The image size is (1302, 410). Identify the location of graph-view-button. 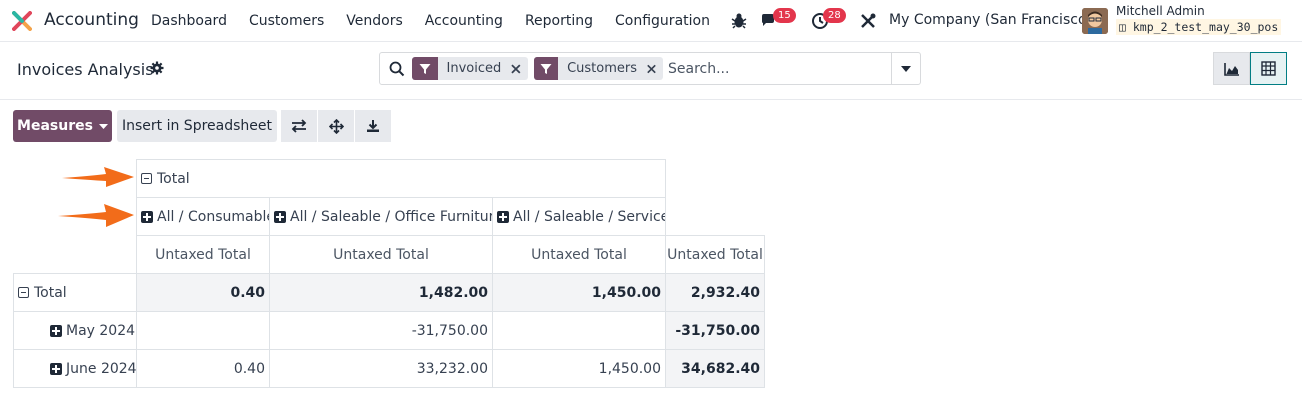
(1231, 68).